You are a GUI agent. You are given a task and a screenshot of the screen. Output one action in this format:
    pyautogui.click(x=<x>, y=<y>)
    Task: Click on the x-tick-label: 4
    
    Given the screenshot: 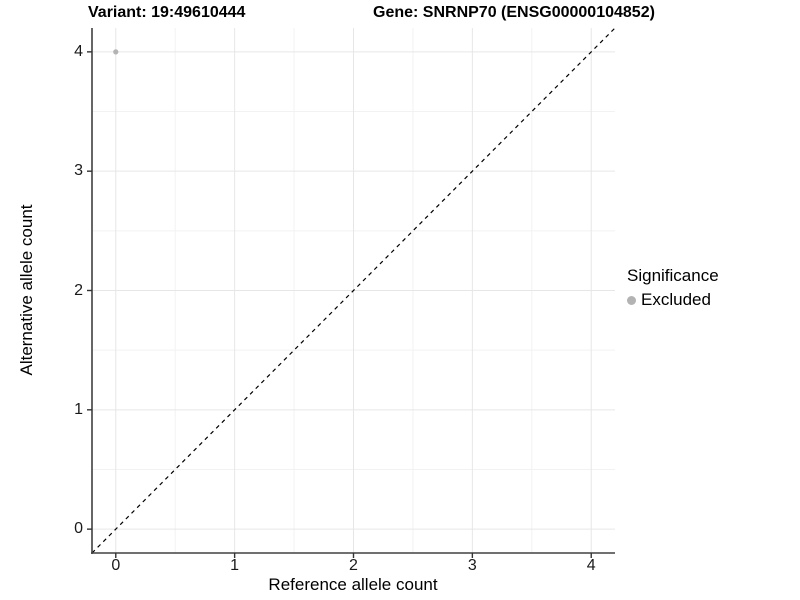 What is the action you would take?
    pyautogui.click(x=591, y=565)
    